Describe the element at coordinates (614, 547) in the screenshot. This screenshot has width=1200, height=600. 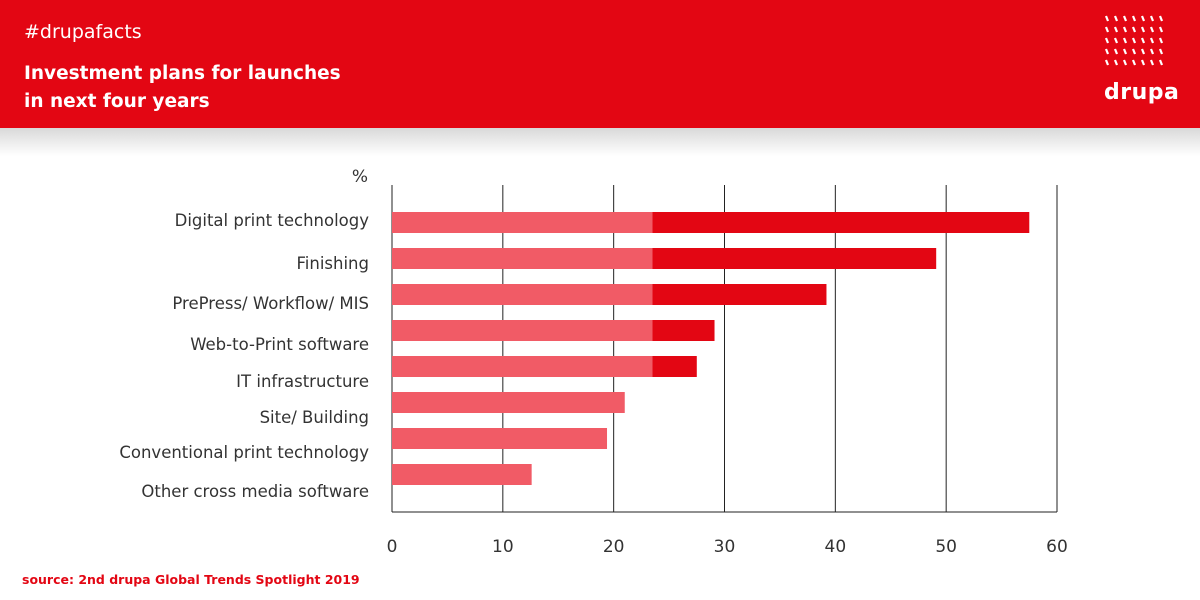
I see `x-tick-label: 20` at that location.